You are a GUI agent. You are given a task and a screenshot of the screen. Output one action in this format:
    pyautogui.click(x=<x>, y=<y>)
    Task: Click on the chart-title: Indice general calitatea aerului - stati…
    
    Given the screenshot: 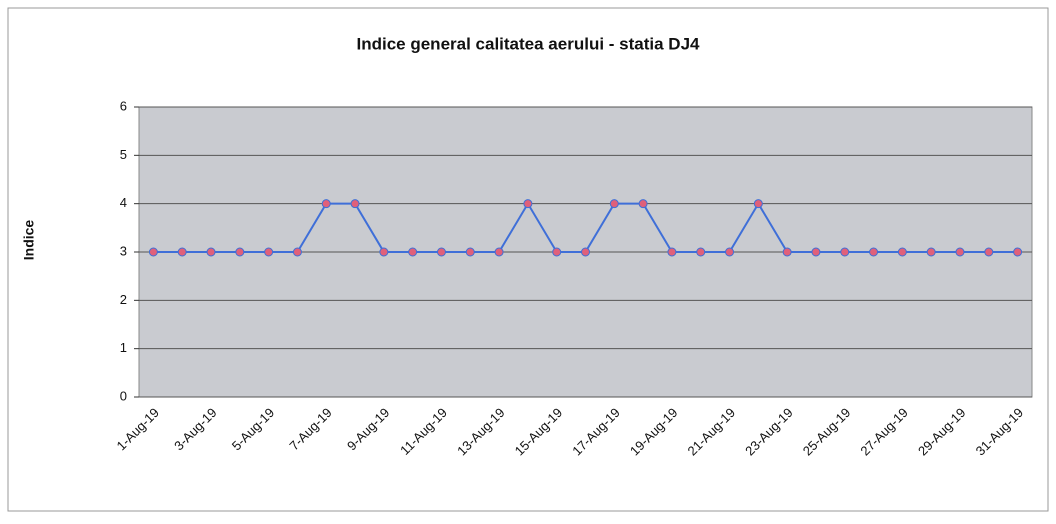 What is the action you would take?
    pyautogui.click(x=529, y=43)
    